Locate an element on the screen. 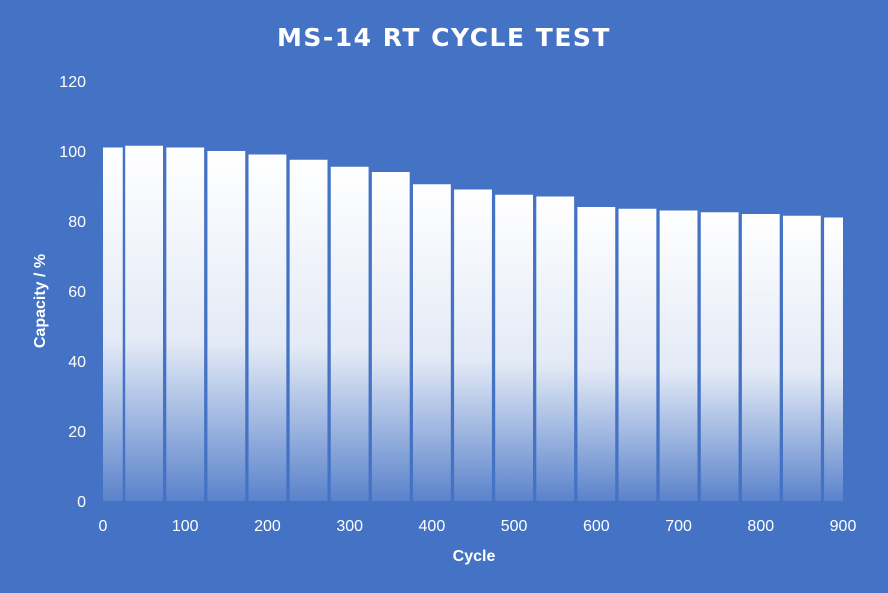 Image resolution: width=888 pixels, height=593 pixels. y-tick-label: 120 is located at coordinates (72, 82).